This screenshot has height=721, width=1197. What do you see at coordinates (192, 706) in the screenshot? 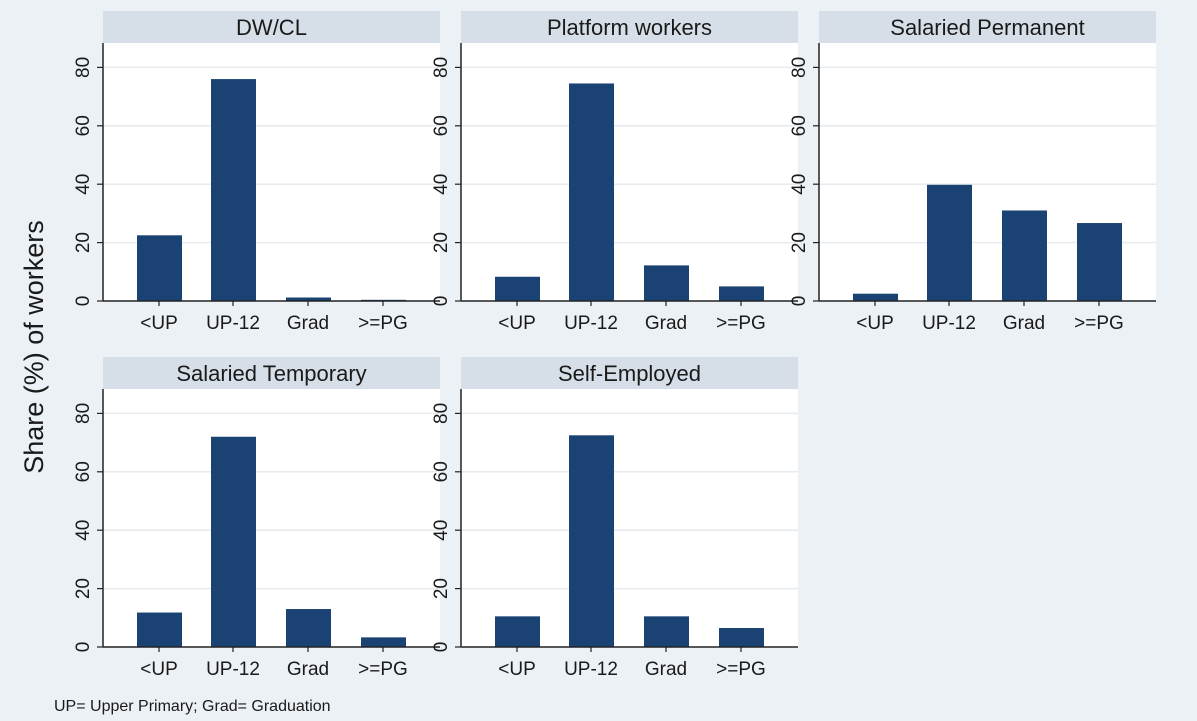
I see `footnote: UP= Upper Primary; Grad= Graduation` at bounding box center [192, 706].